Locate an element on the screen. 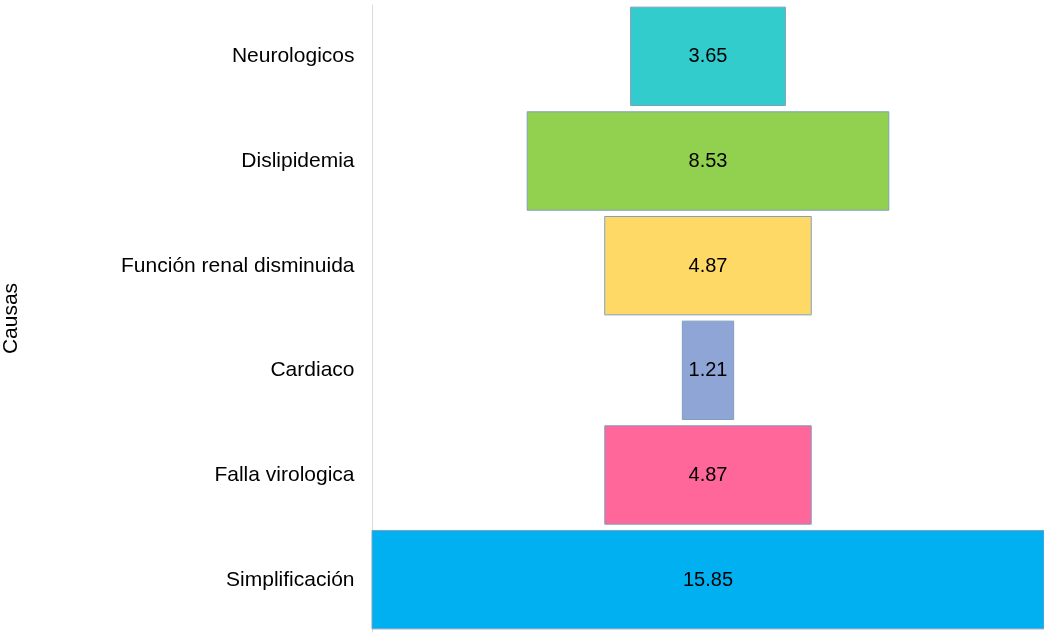 This screenshot has width=1044, height=636. category-label: Neurologicos is located at coordinates (293, 55).